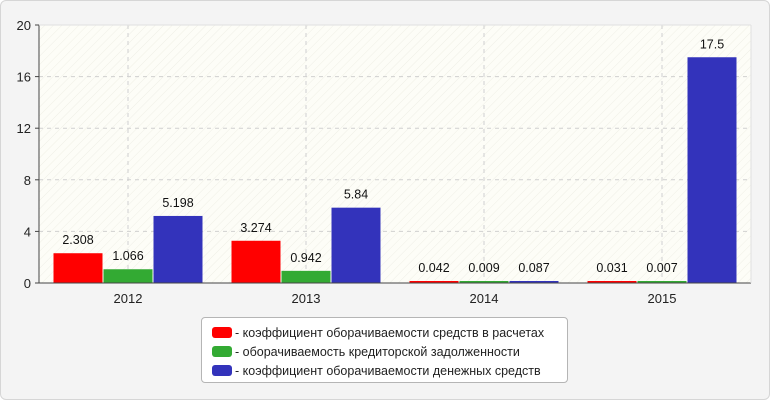 This screenshot has width=770, height=400. Describe the element at coordinates (127, 256) in the screenshot. I see `data-label: 1.066` at that location.